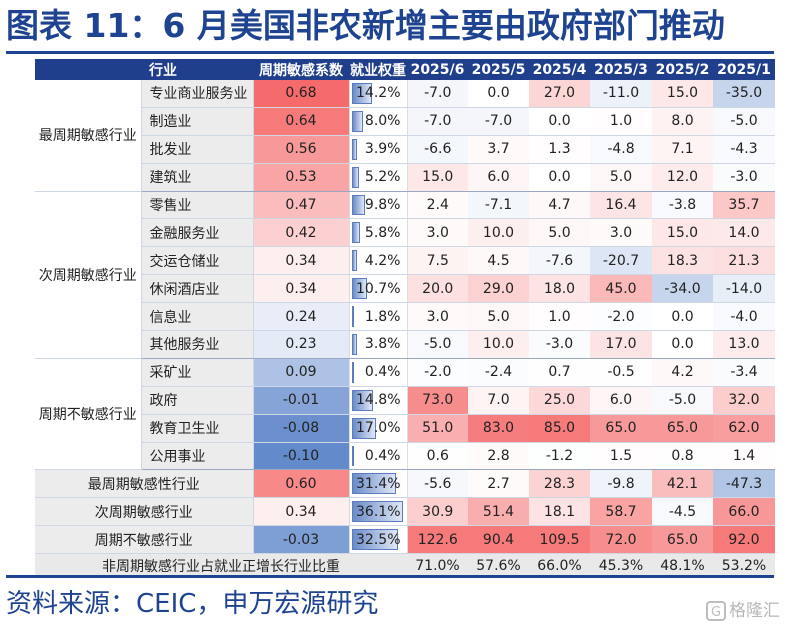 This screenshot has height=630, width=812. Describe the element at coordinates (88, 275) in the screenshot. I see `group-label: 次周期敏感行业` at that location.